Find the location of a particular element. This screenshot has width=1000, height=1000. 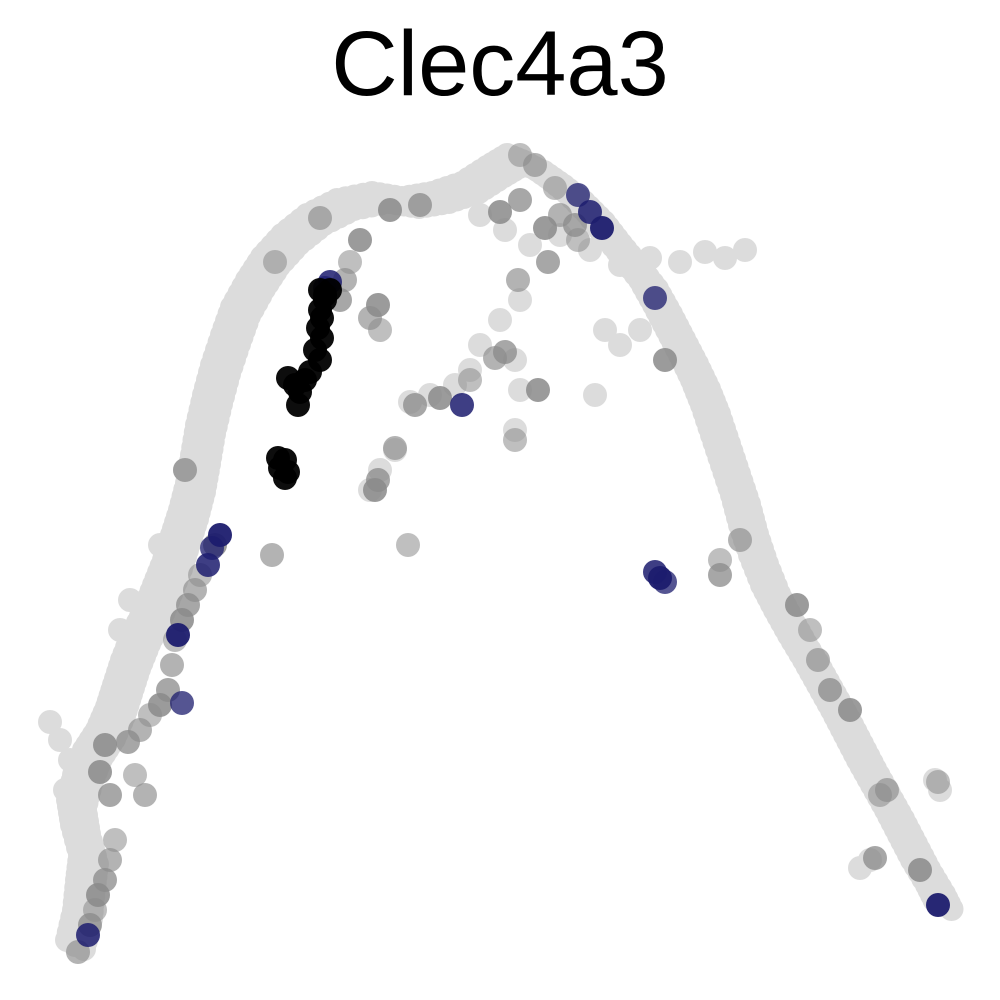

dark-points is located at coordinates (304, 384).